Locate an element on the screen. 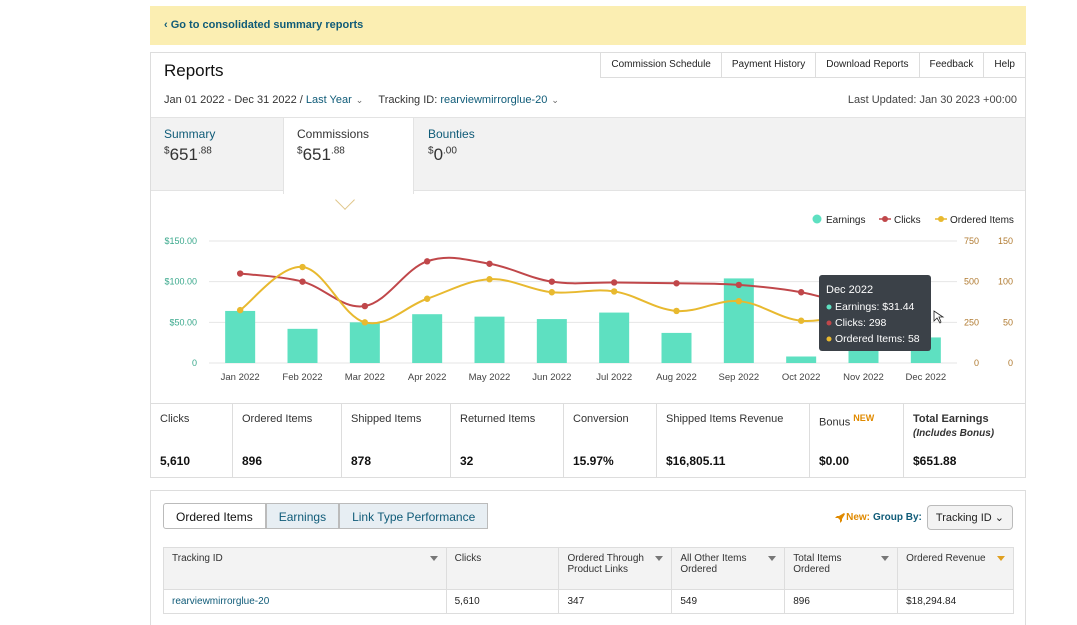 This screenshot has width=1077, height=625. stat-label: Returned Items is located at coordinates (498, 419).